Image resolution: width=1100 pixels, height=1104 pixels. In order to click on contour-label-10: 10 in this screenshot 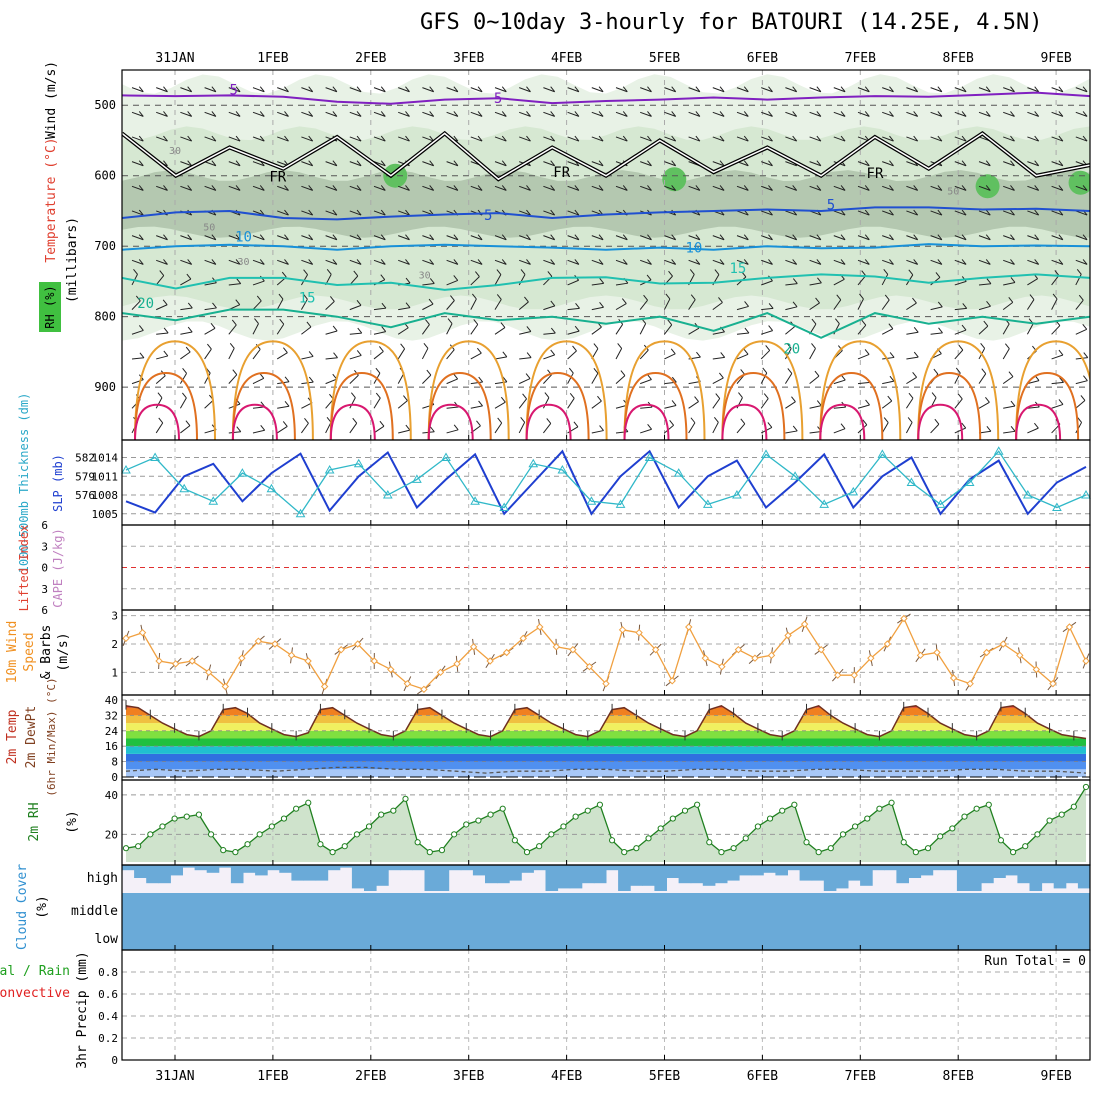, I will do `click(243, 237)`.